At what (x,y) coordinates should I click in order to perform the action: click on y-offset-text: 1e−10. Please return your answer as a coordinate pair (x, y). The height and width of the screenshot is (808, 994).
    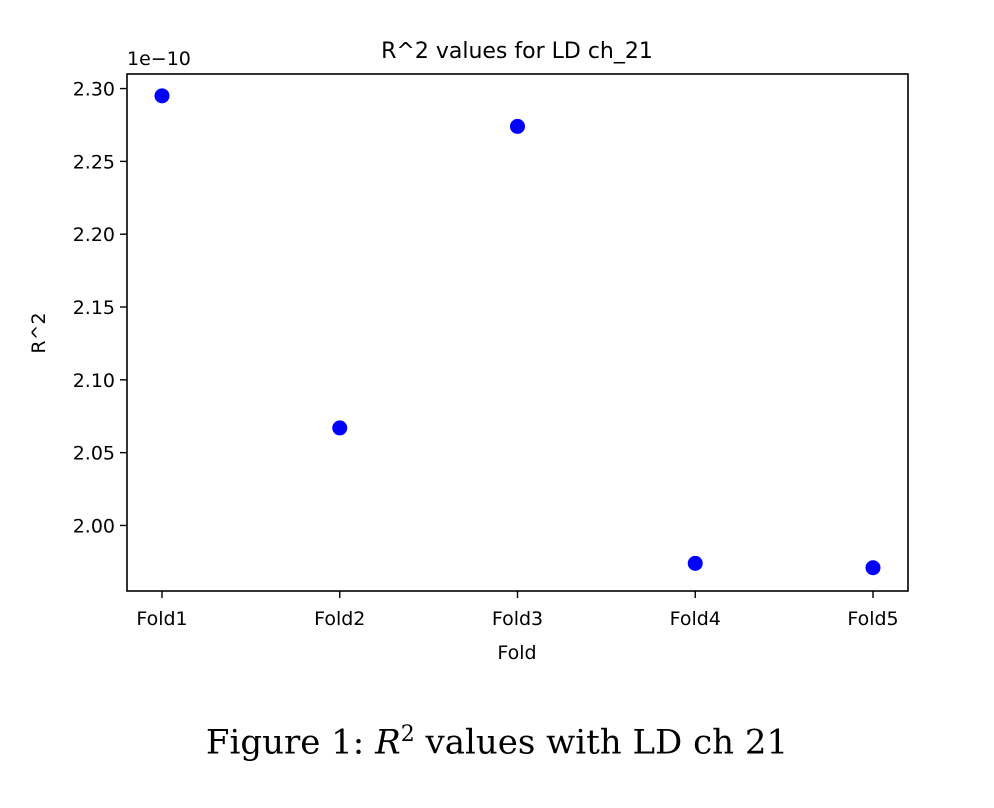
    Looking at the image, I should click on (159, 59).